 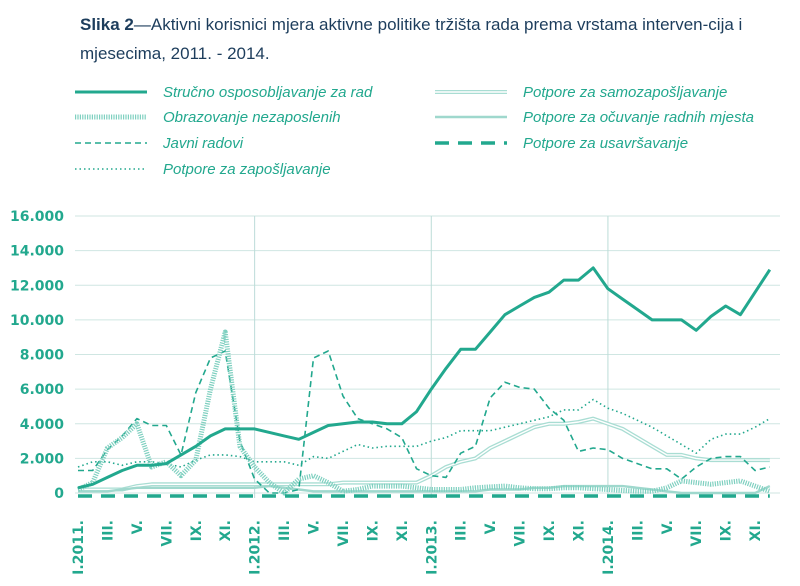 I want to click on y-tick-label: 0, so click(x=59, y=494).